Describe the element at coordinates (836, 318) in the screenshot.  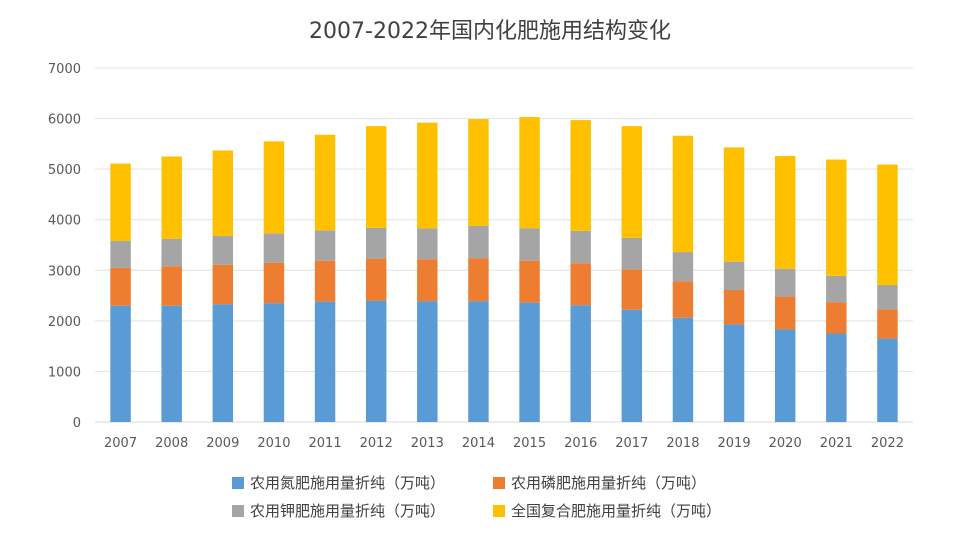
I see `bar-segment-series-1-2021` at that location.